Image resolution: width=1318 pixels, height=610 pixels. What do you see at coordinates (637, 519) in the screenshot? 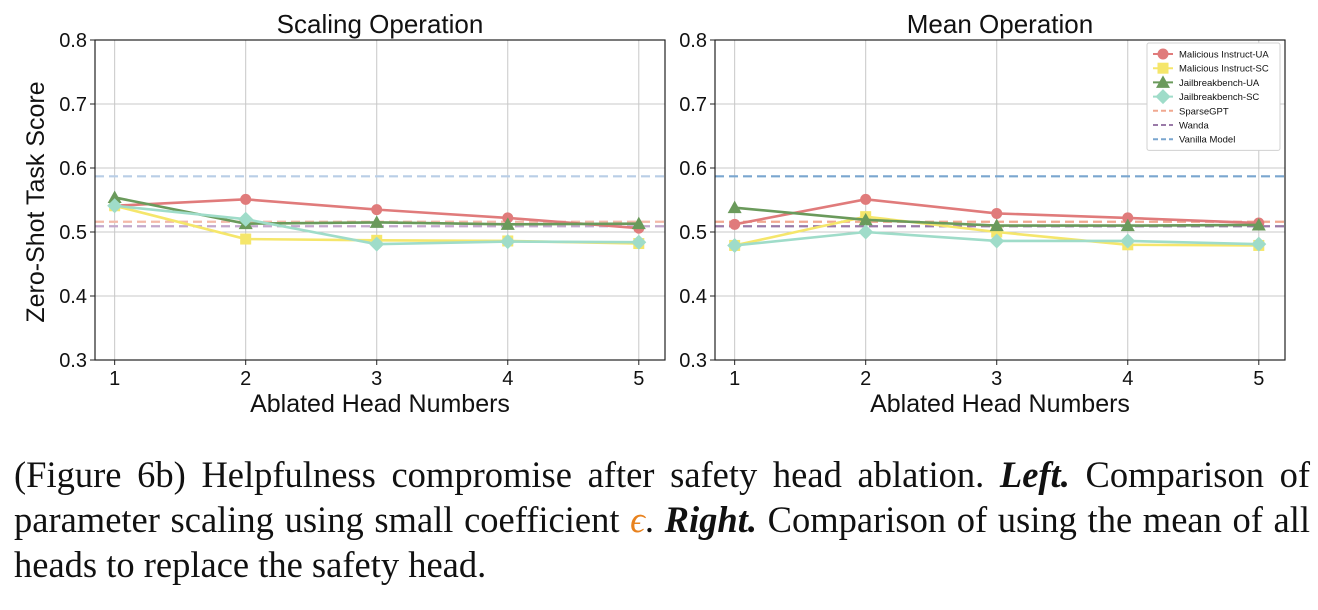
I see `epsilon-symbol: ϵ` at bounding box center [637, 519].